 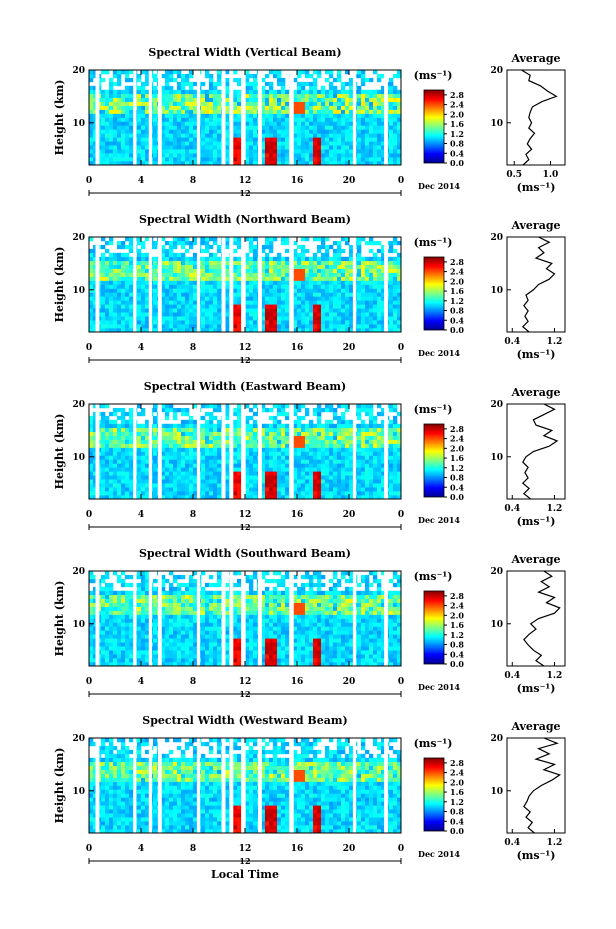 I want to click on colorbar-tick-label: 2.0, so click(x=457, y=281).